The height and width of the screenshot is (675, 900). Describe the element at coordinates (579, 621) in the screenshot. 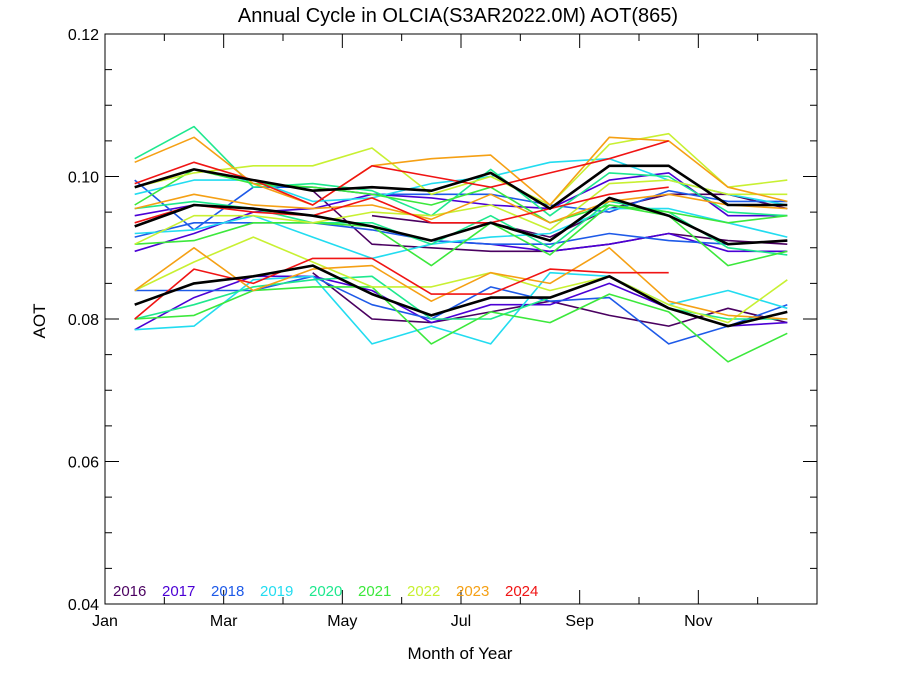

I see `x-tick-label: Sep` at that location.